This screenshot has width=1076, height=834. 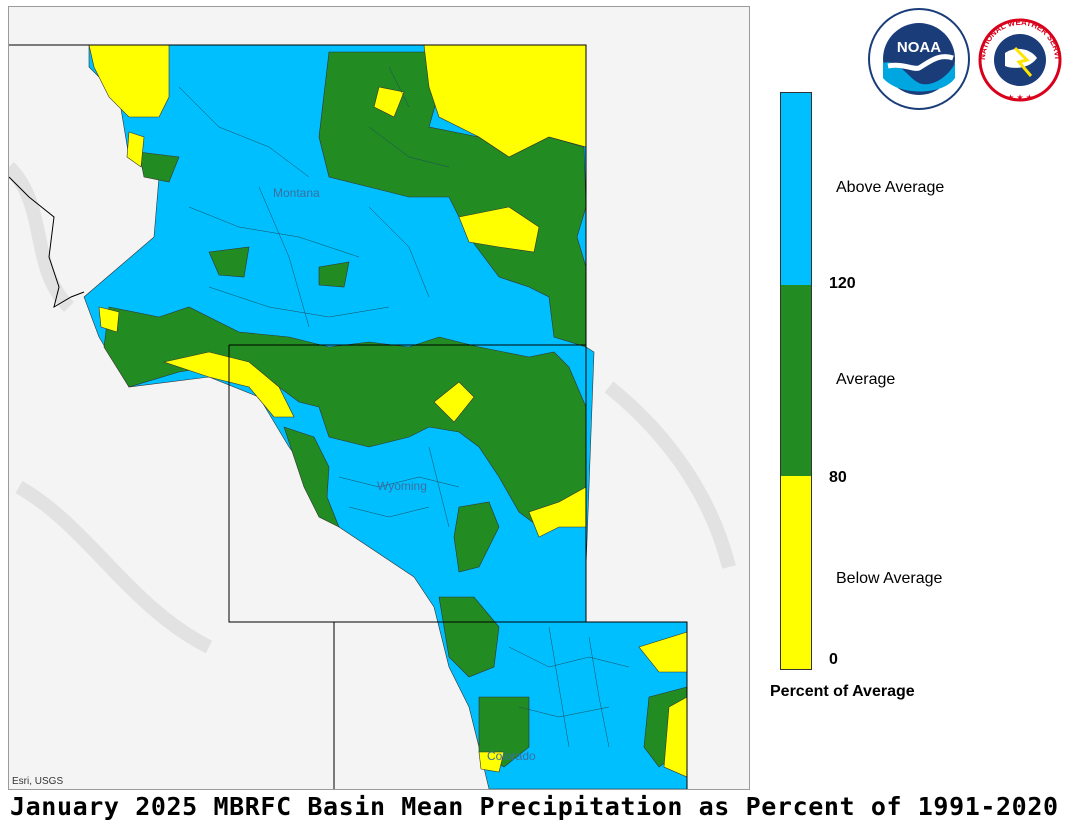 What do you see at coordinates (129, 81) in the screenshot?
I see `basins-below-average-nw` at bounding box center [129, 81].